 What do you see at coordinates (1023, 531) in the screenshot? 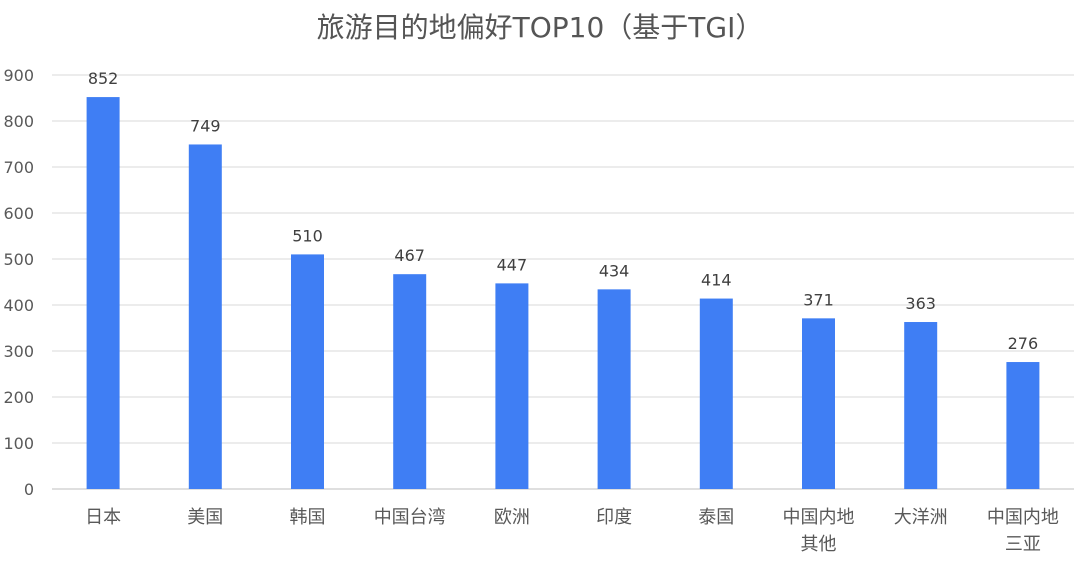
I see `x-tick-label: 中国内地三亚` at bounding box center [1023, 531].